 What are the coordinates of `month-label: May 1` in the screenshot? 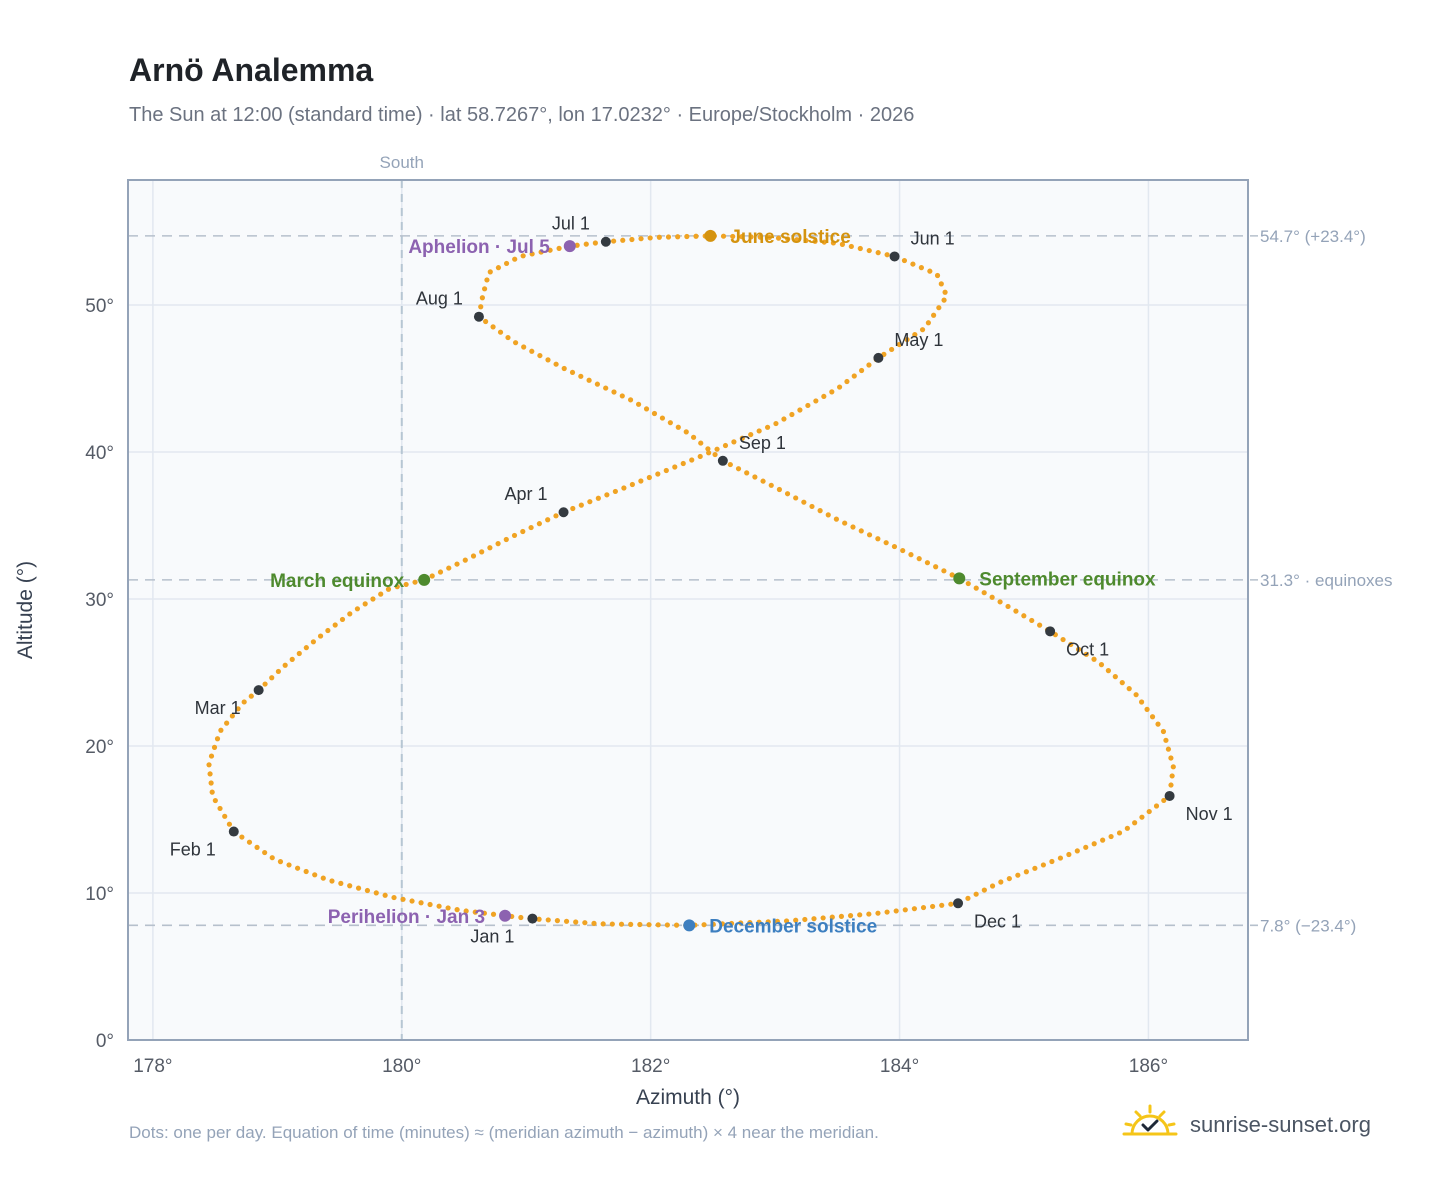 It's located at (918, 340).